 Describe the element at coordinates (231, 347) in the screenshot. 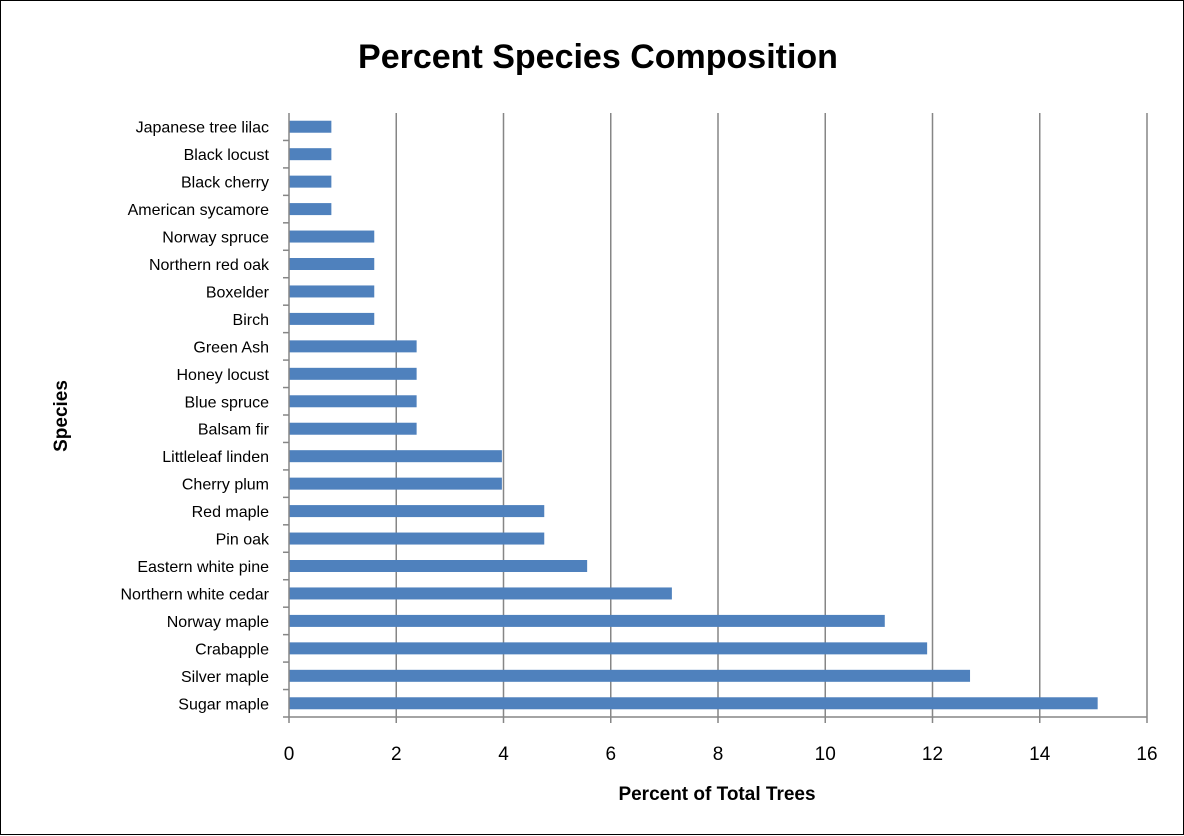

I see `category-label-13: Green Ash` at that location.